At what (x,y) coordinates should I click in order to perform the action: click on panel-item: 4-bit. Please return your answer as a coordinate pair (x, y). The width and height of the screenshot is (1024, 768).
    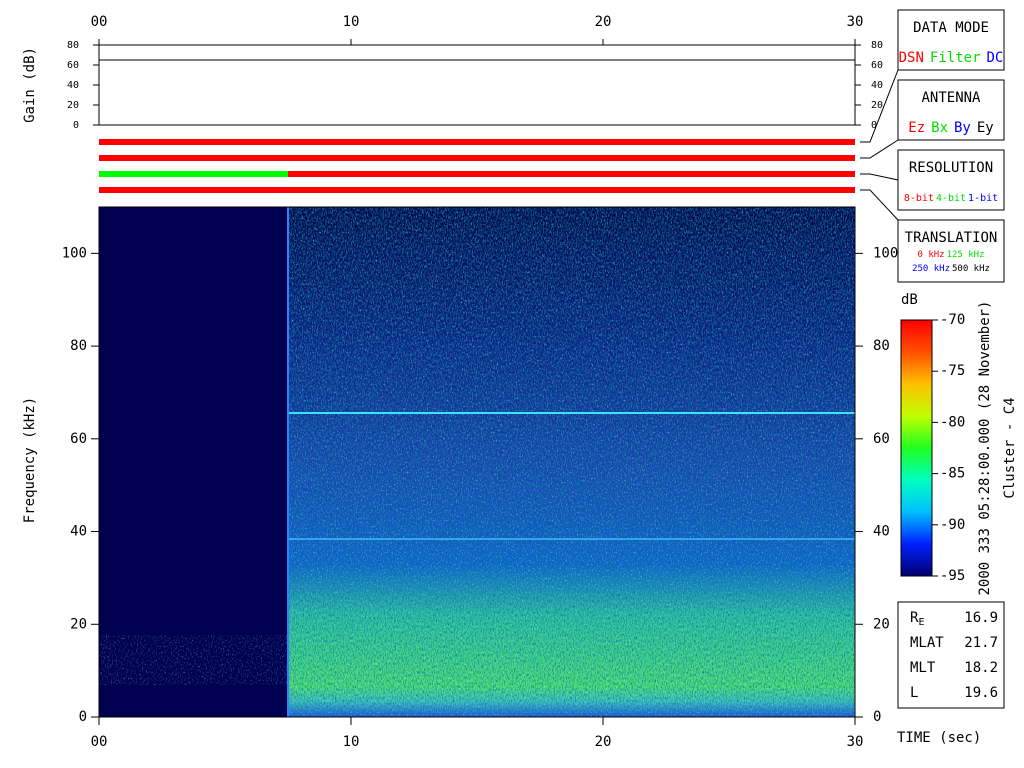
    Looking at the image, I should click on (951, 198).